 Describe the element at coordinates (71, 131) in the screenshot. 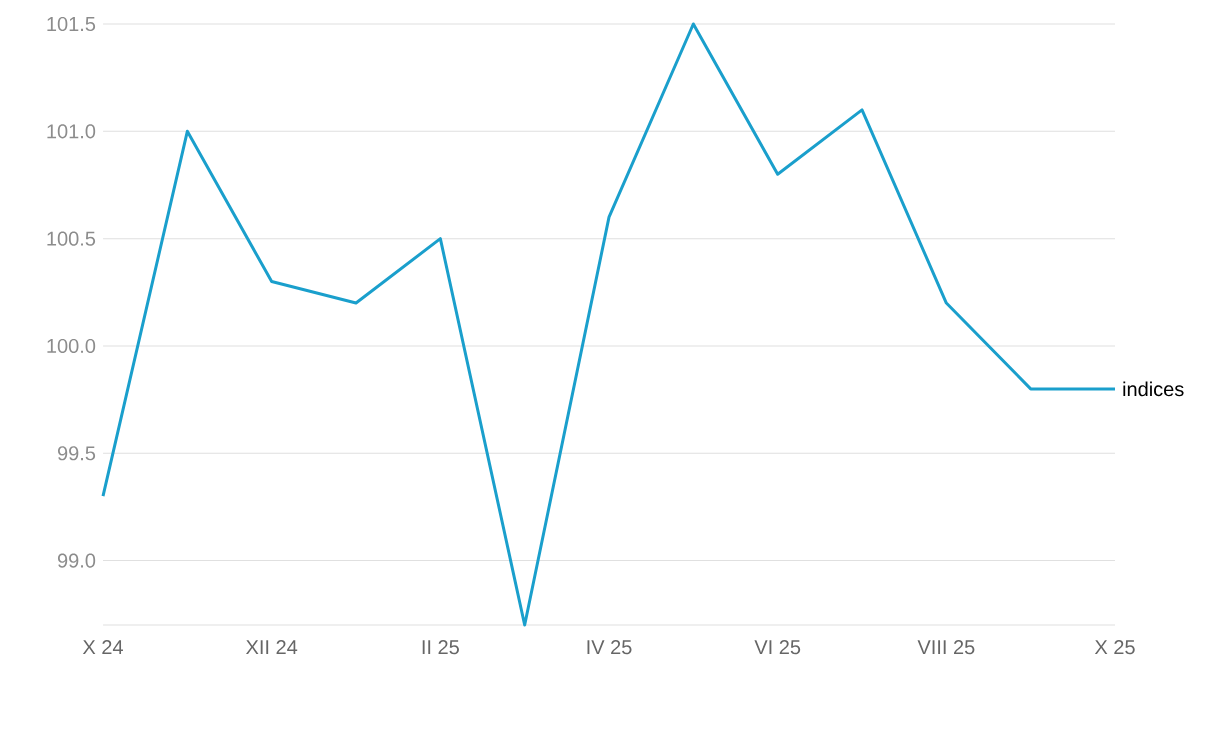

I see `y-tick-label: 101.0` at that location.